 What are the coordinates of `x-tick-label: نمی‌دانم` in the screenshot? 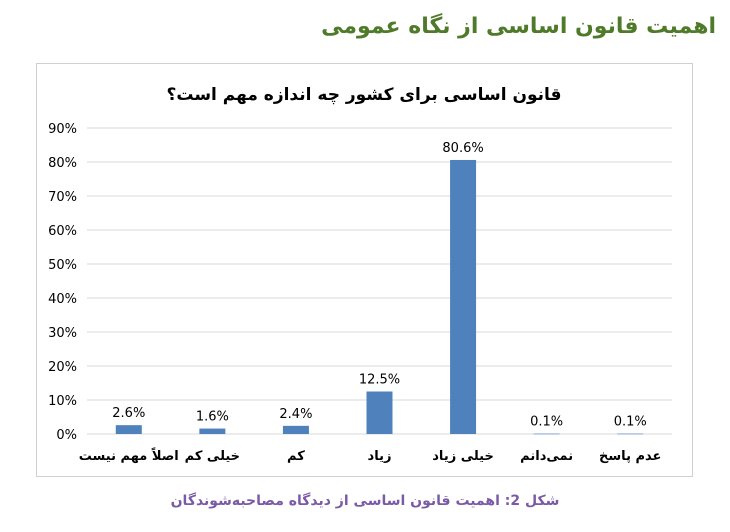 It's located at (546, 456).